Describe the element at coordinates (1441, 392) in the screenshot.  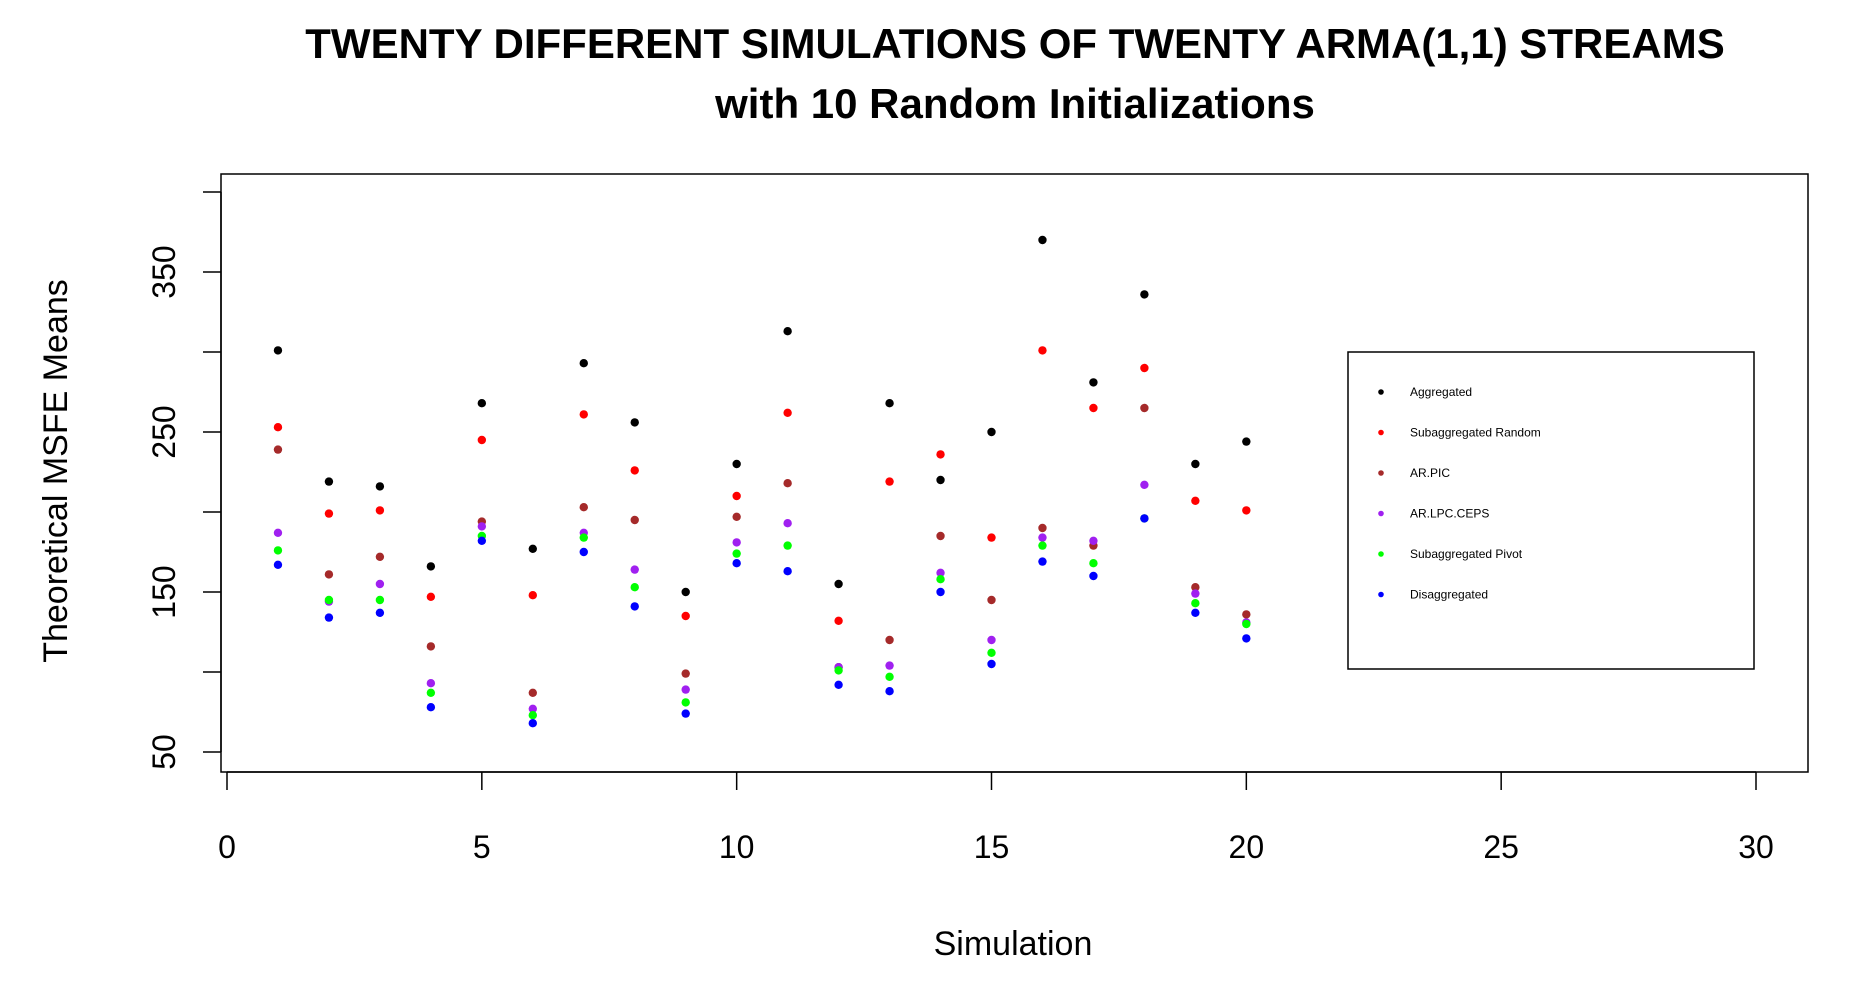
I see `legend-label-aggregated: Aggregated` at that location.